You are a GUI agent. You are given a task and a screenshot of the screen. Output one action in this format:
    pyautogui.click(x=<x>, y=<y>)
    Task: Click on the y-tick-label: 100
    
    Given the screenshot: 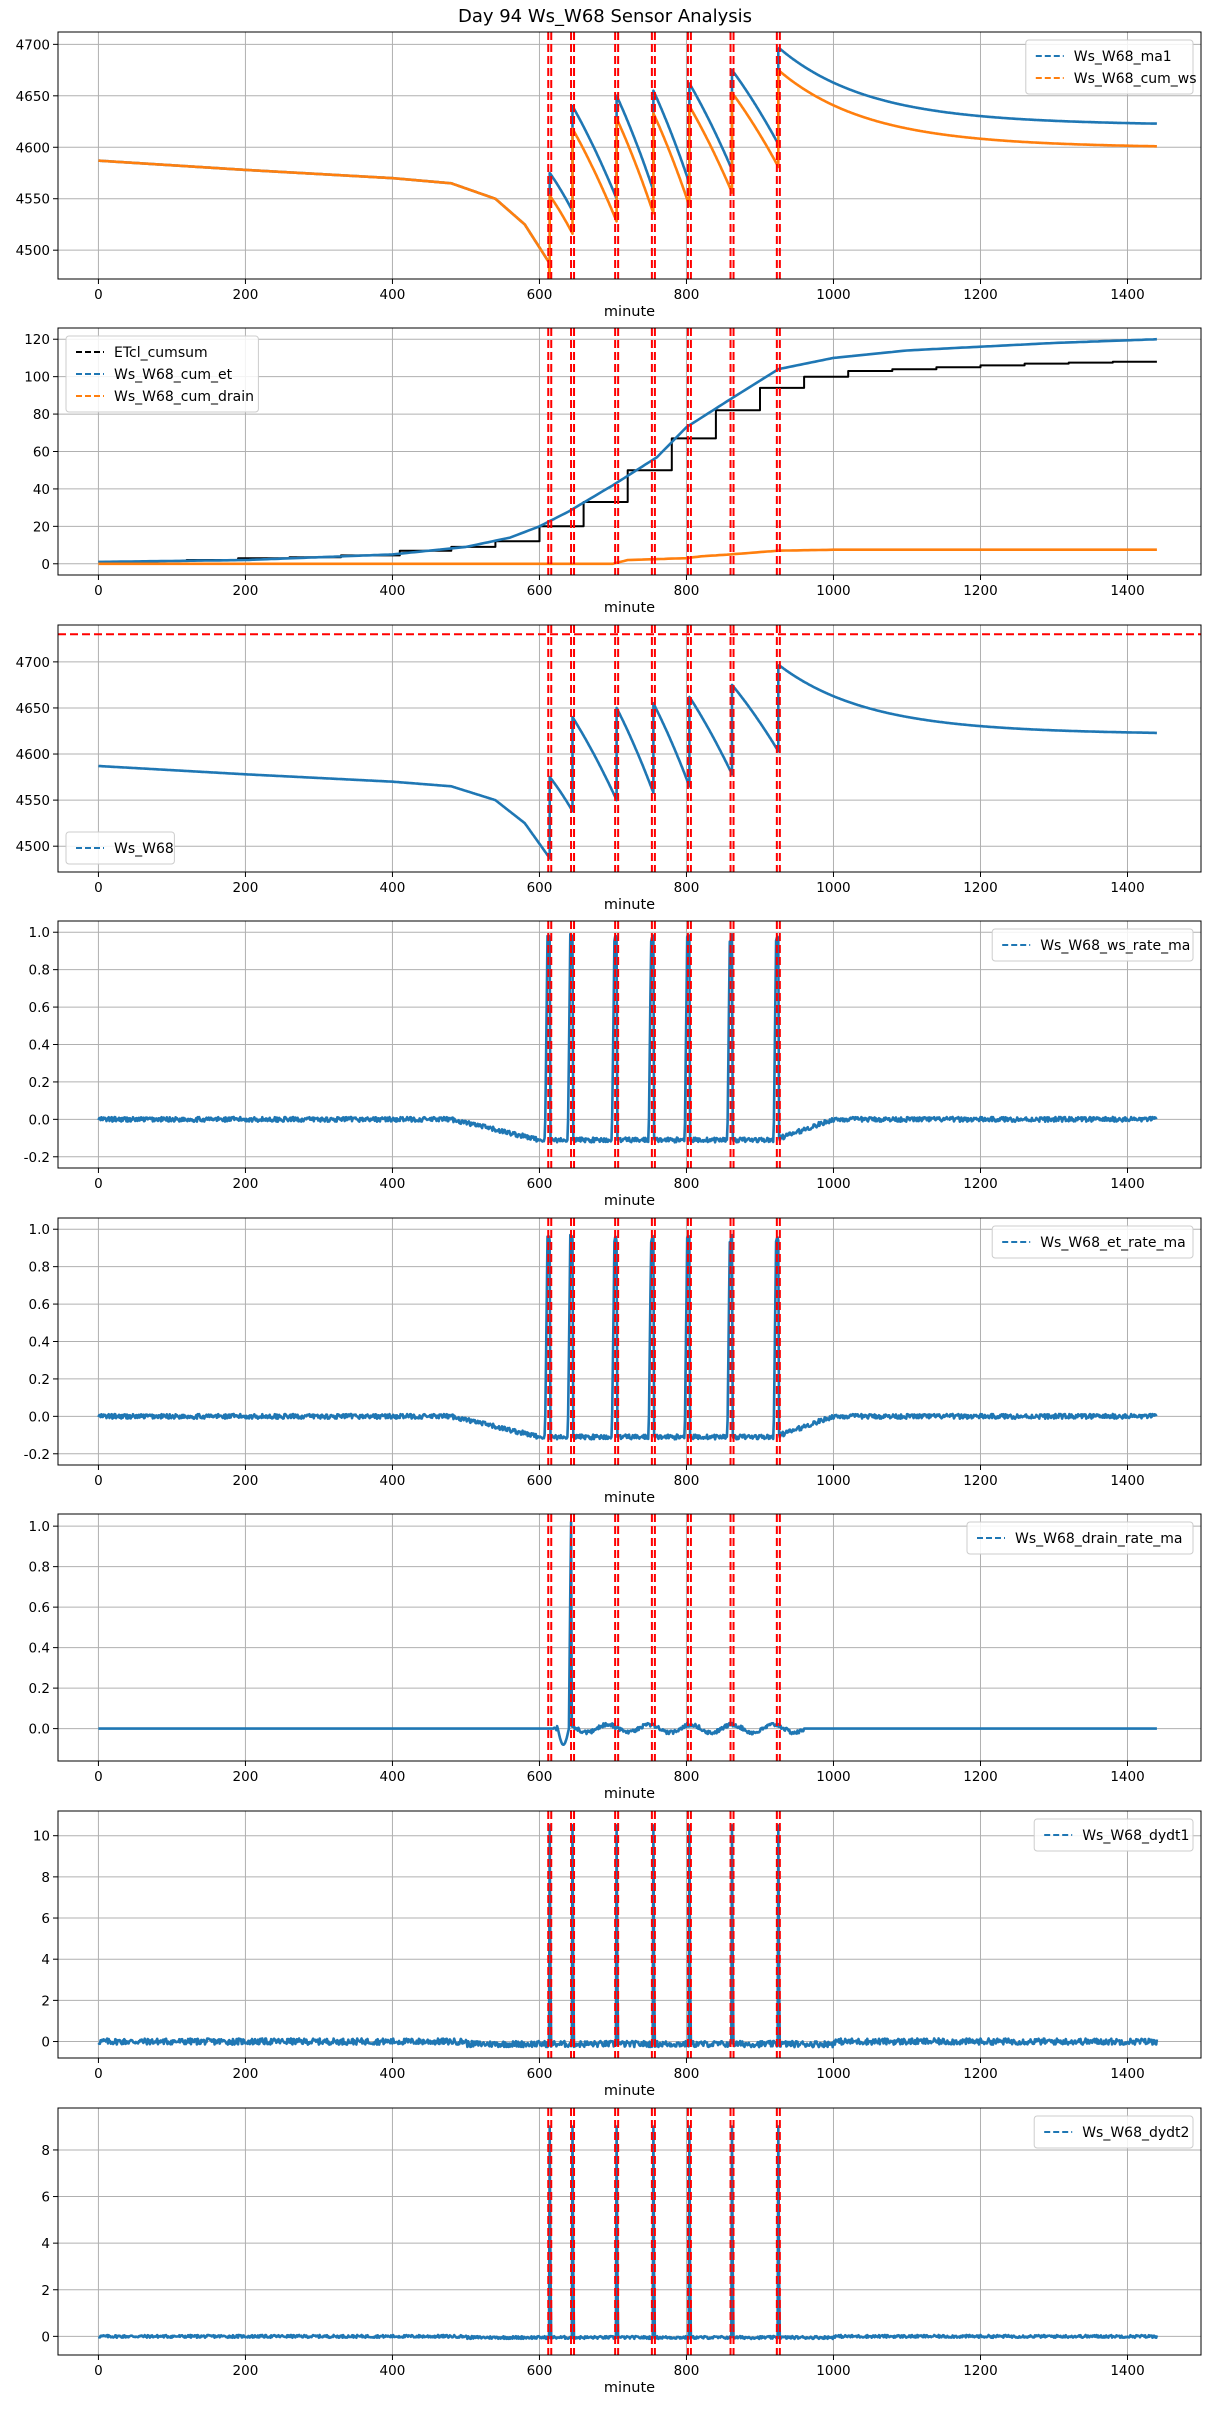 What is the action you would take?
    pyautogui.click(x=37, y=378)
    